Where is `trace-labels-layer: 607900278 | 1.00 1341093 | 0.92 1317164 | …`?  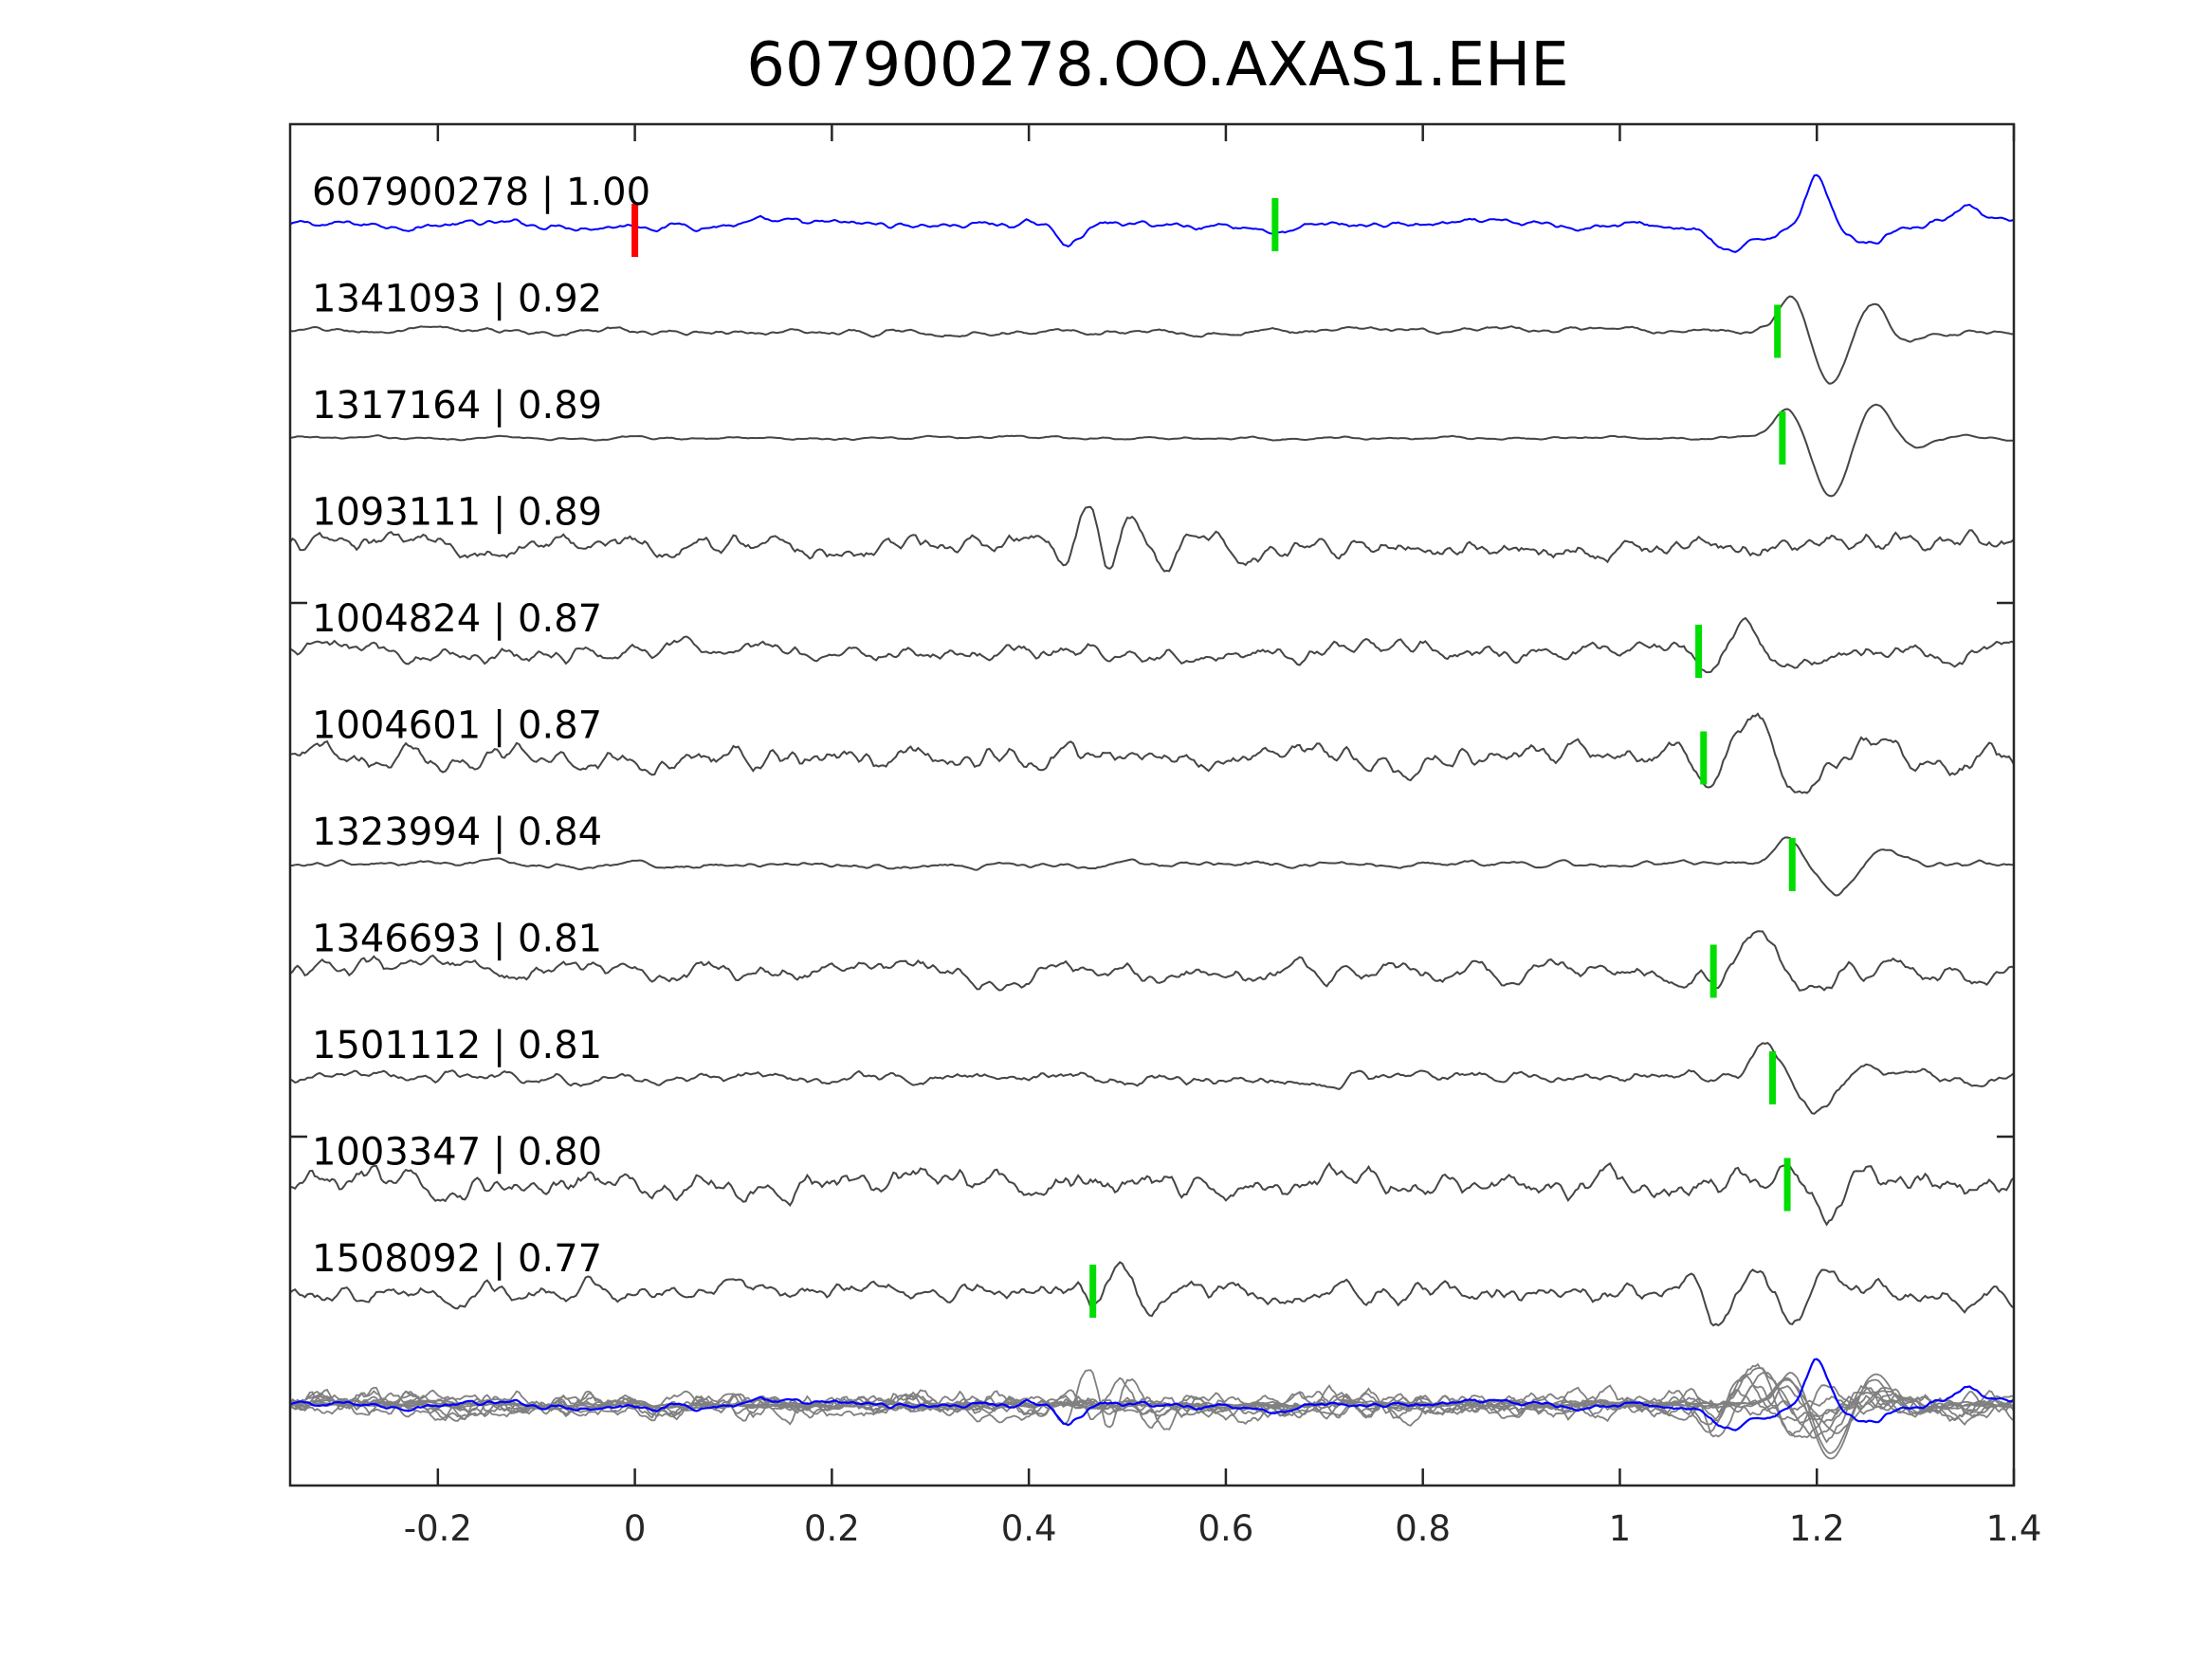
trace-labels-layer: 607900278 | 1.00 1341093 | 0.92 1317164 | … is located at coordinates (481, 726).